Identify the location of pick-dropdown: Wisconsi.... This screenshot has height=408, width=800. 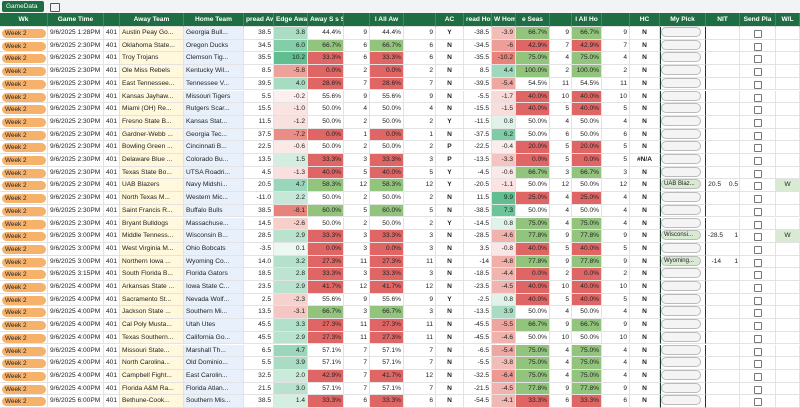
(681, 235).